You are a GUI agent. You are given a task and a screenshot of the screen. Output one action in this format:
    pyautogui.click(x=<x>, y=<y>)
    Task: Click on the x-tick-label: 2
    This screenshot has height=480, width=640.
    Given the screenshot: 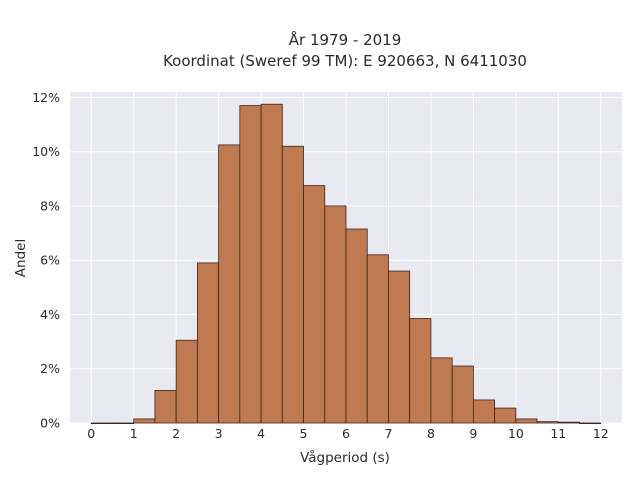 What is the action you would take?
    pyautogui.click(x=176, y=433)
    